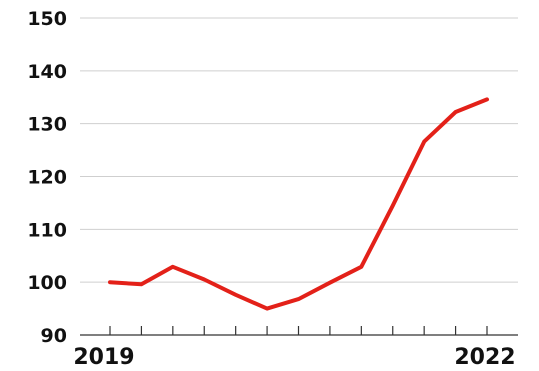  I want to click on y-tick-label-140: 140, so click(47, 72).